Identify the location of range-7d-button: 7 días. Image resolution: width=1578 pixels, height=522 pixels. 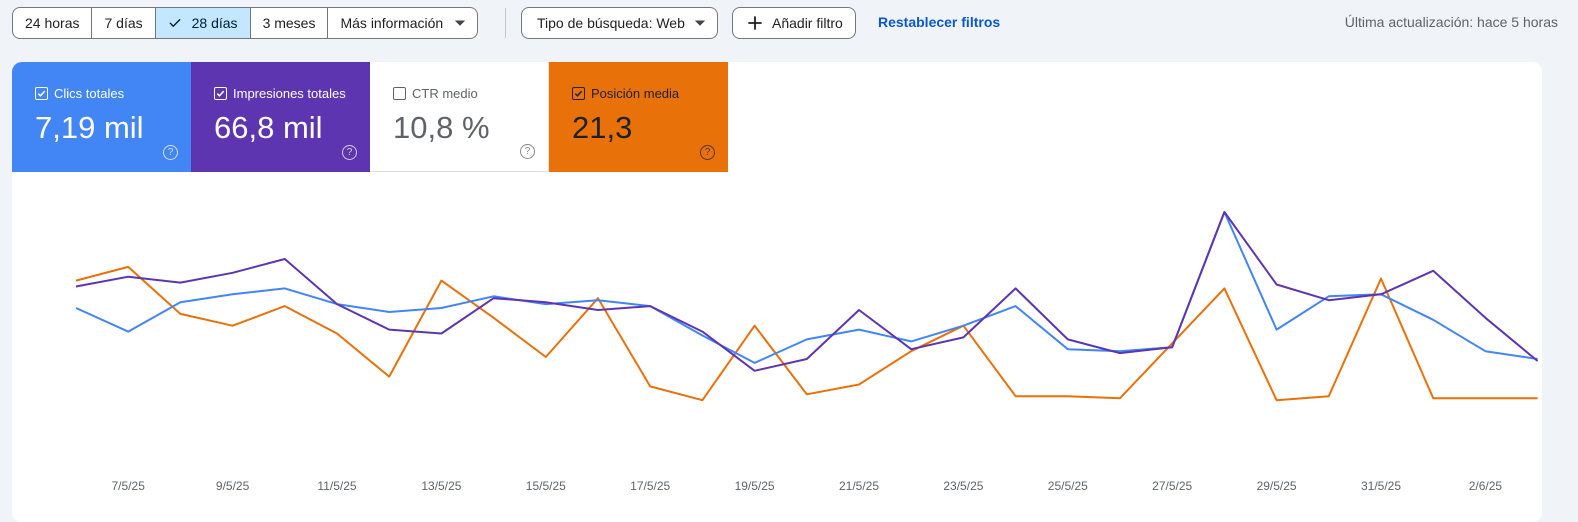
(124, 23).